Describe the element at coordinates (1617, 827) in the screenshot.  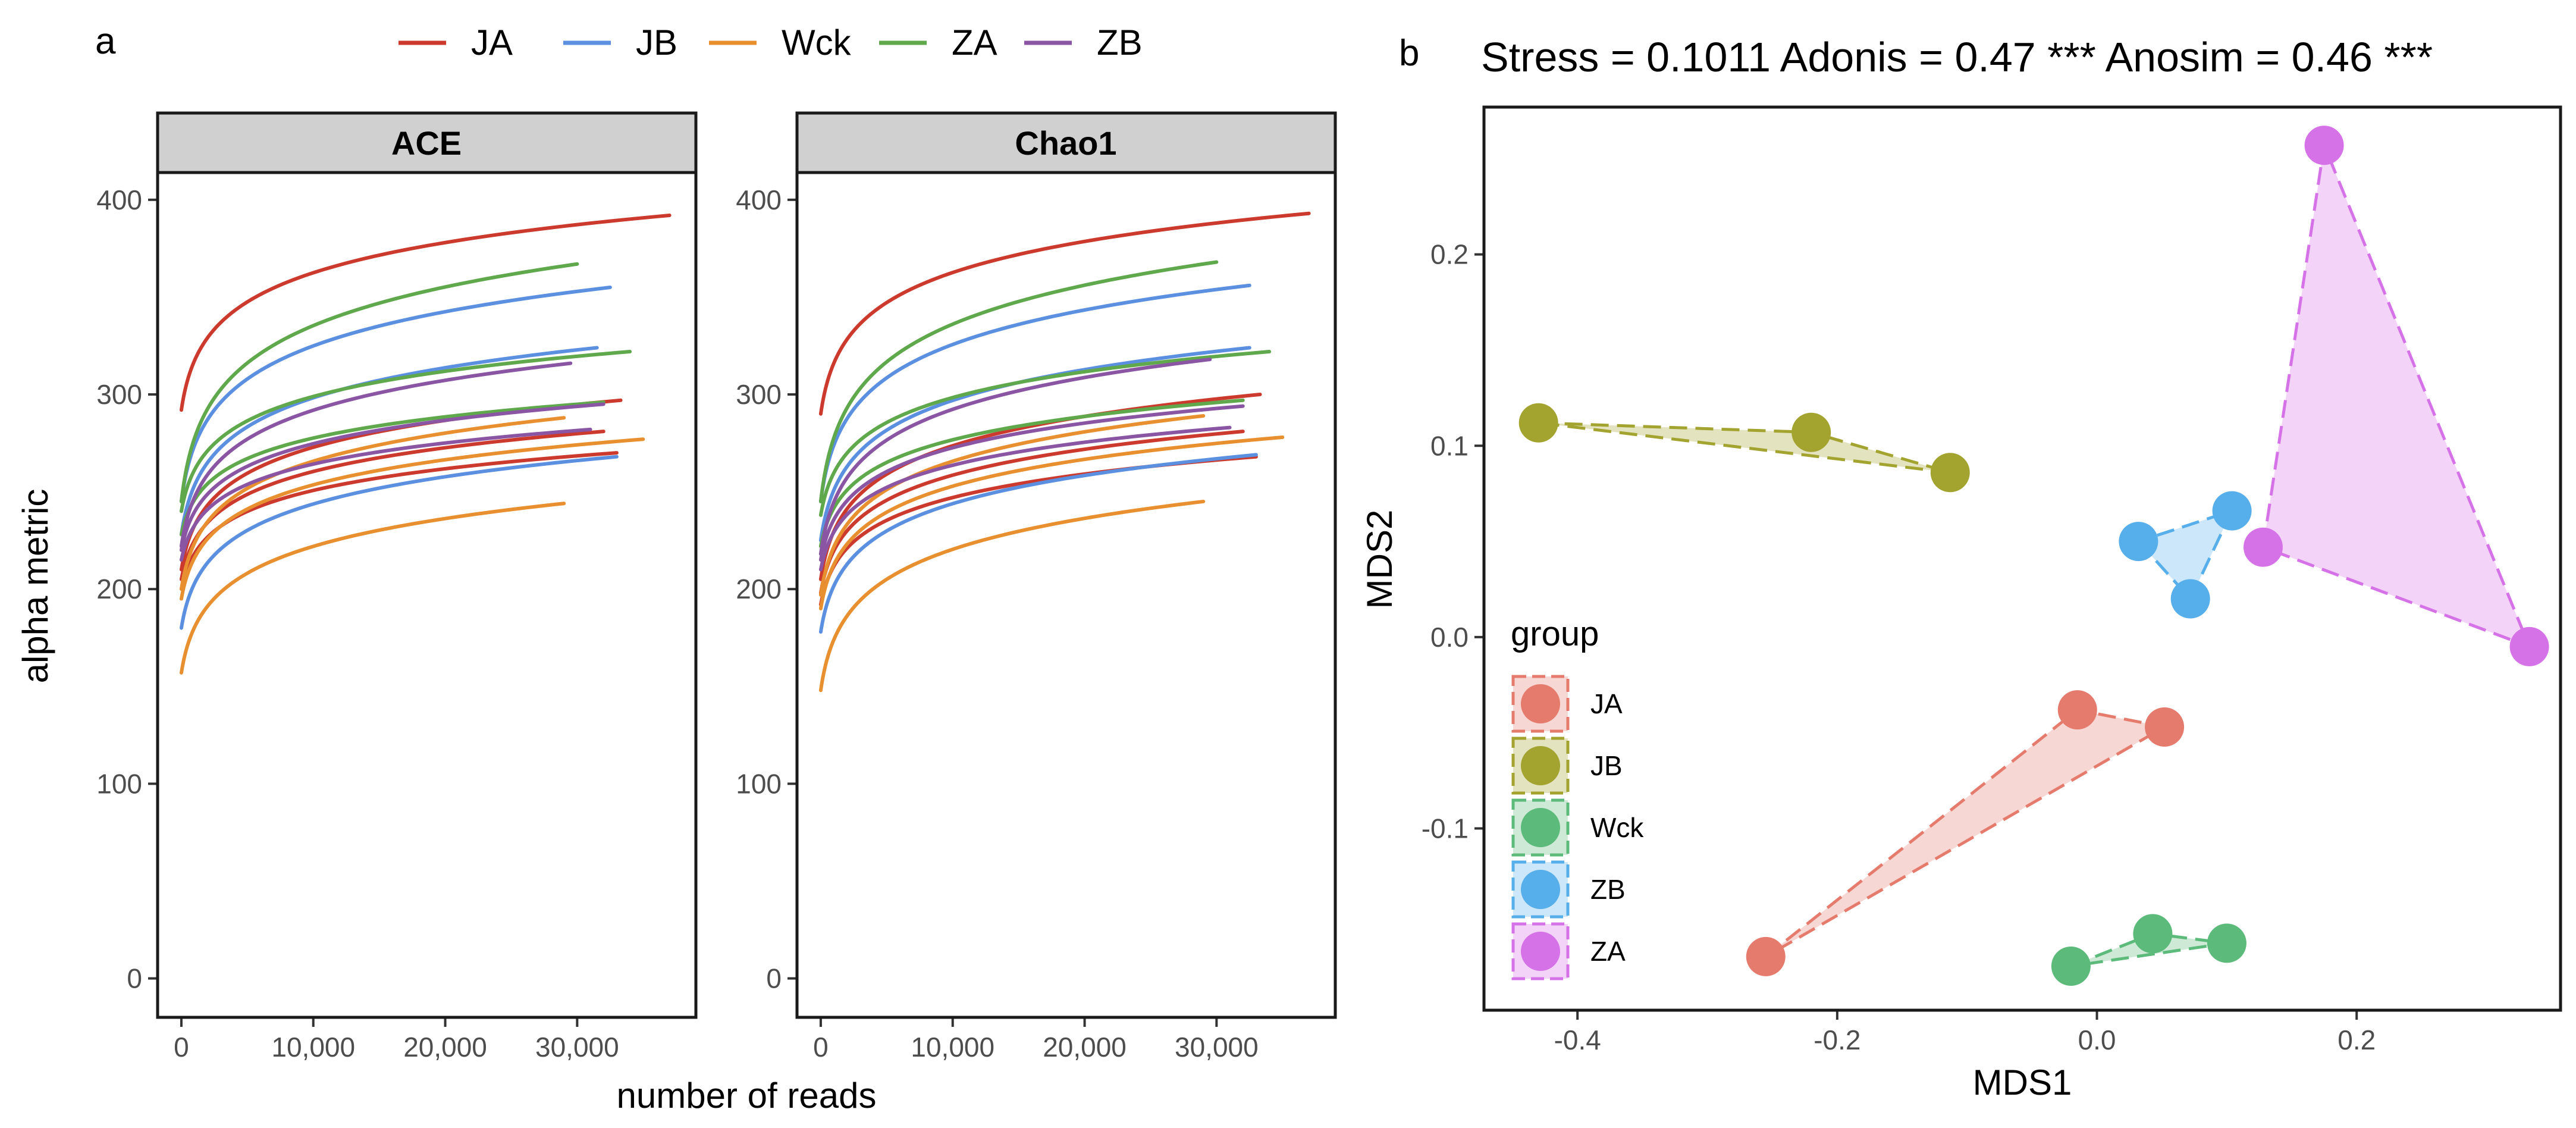
I see `group-legend-label-wck: Wck` at that location.